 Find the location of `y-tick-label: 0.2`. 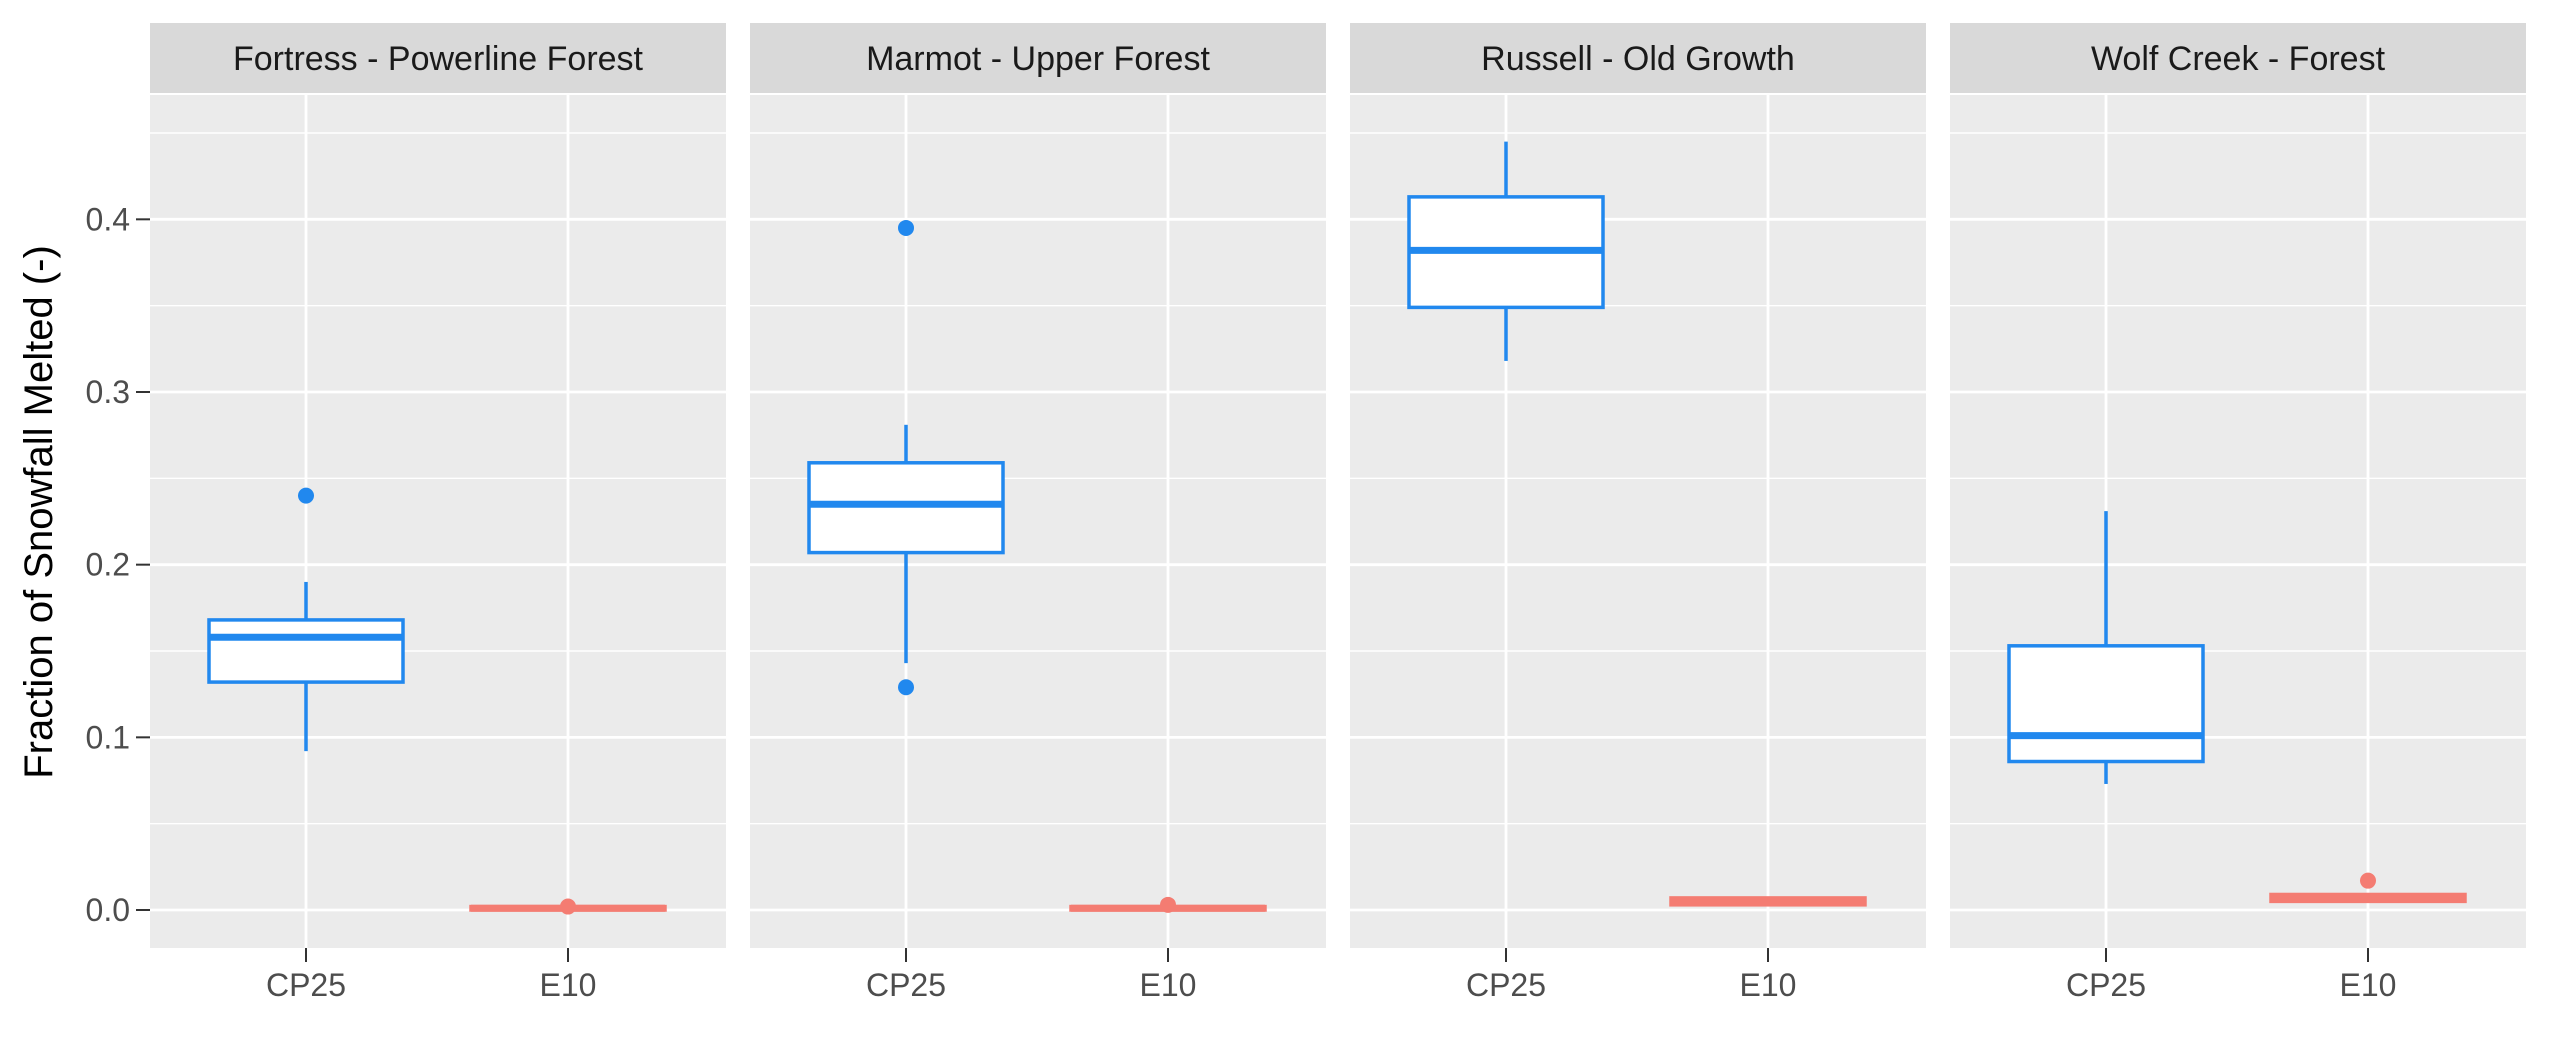

y-tick-label: 0.2 is located at coordinates (108, 565).